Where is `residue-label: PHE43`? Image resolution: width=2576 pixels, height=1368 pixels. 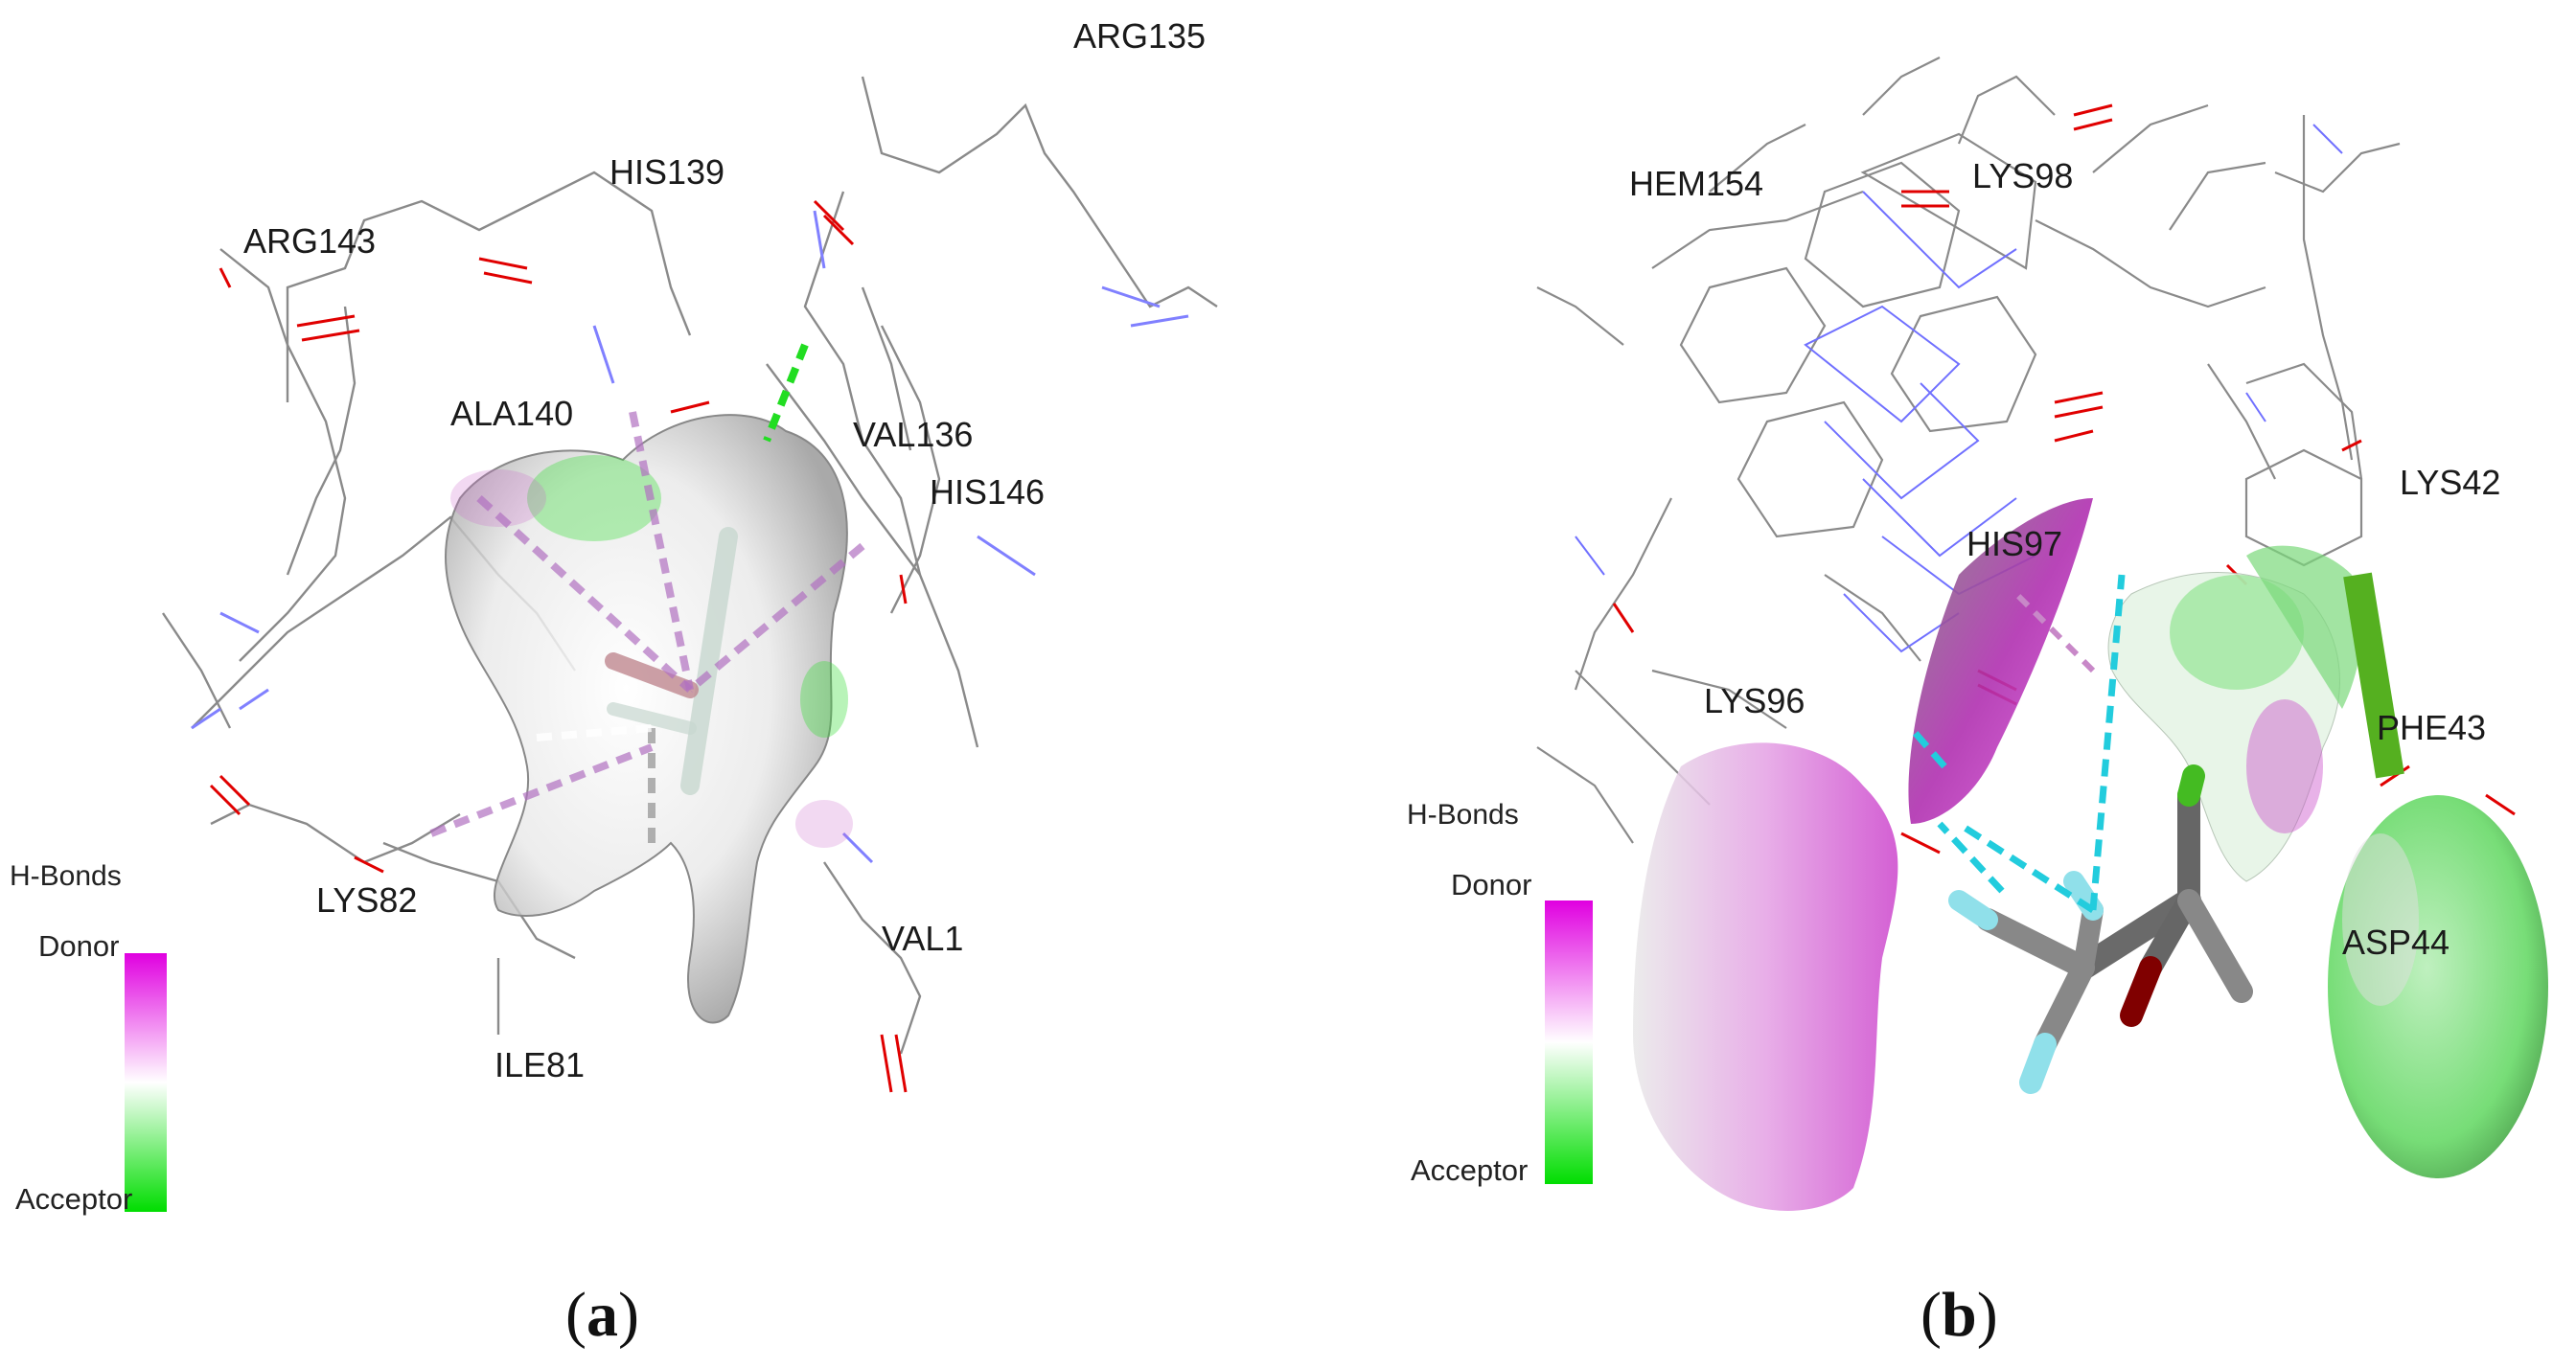 residue-label: PHE43 is located at coordinates (2431, 727).